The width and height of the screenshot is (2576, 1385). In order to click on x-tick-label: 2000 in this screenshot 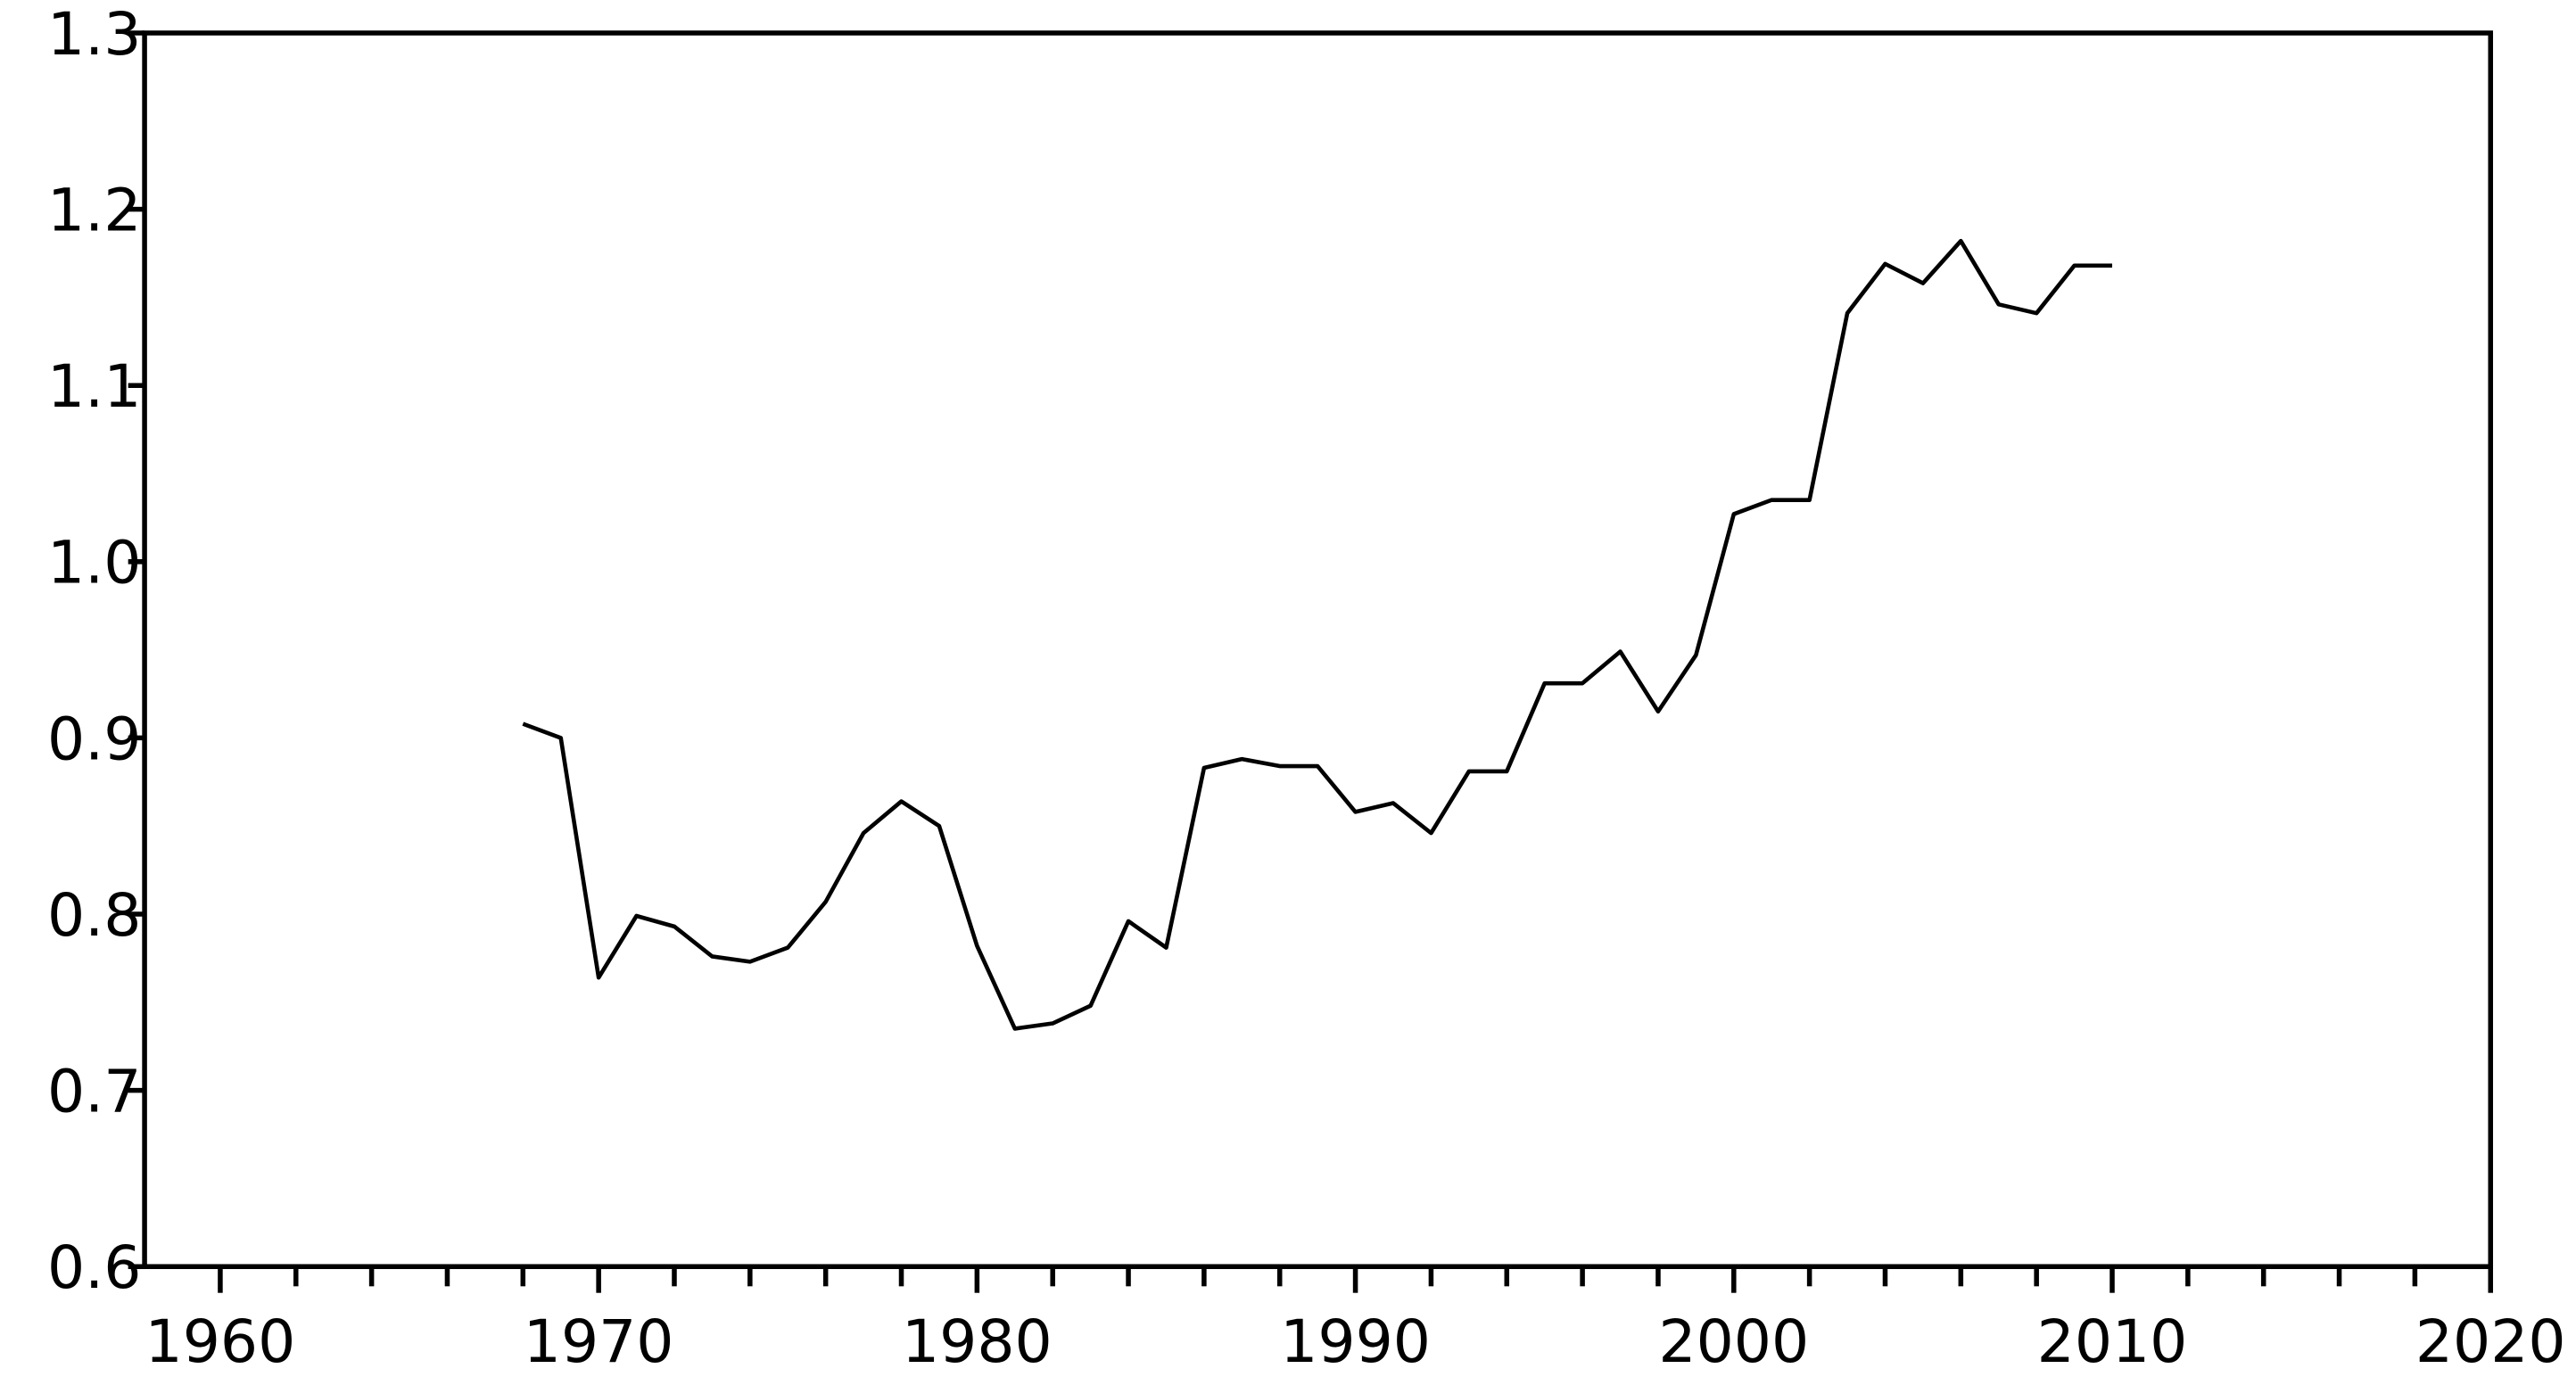, I will do `click(1734, 1341)`.